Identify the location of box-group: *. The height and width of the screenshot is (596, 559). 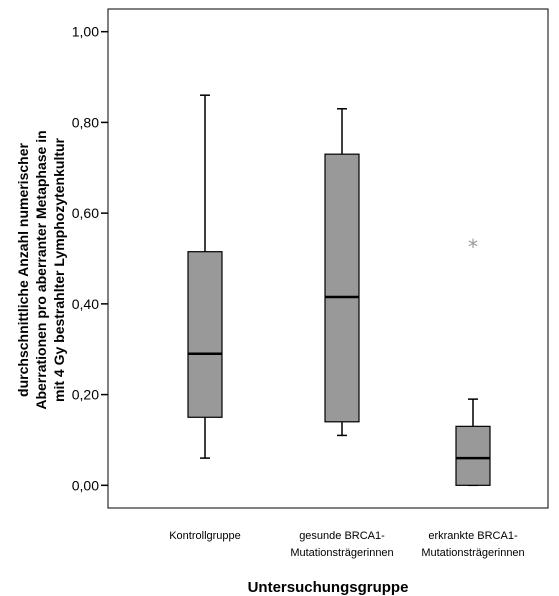
(473, 361).